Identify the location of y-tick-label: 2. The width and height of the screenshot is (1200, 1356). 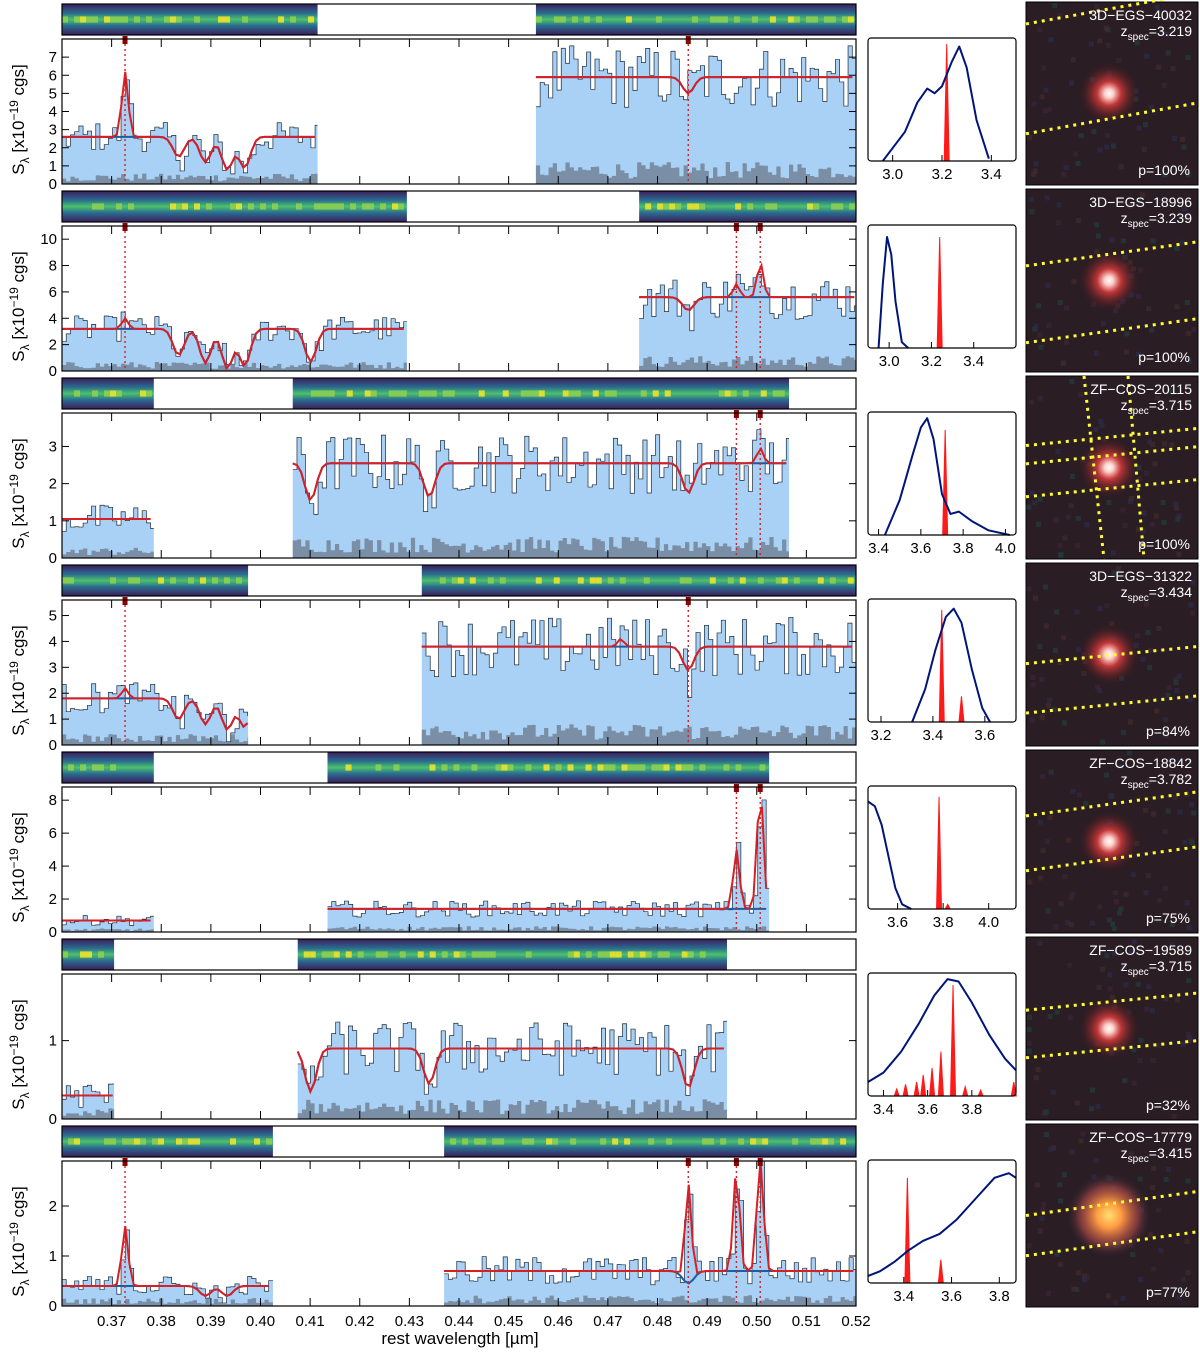
(53, 693).